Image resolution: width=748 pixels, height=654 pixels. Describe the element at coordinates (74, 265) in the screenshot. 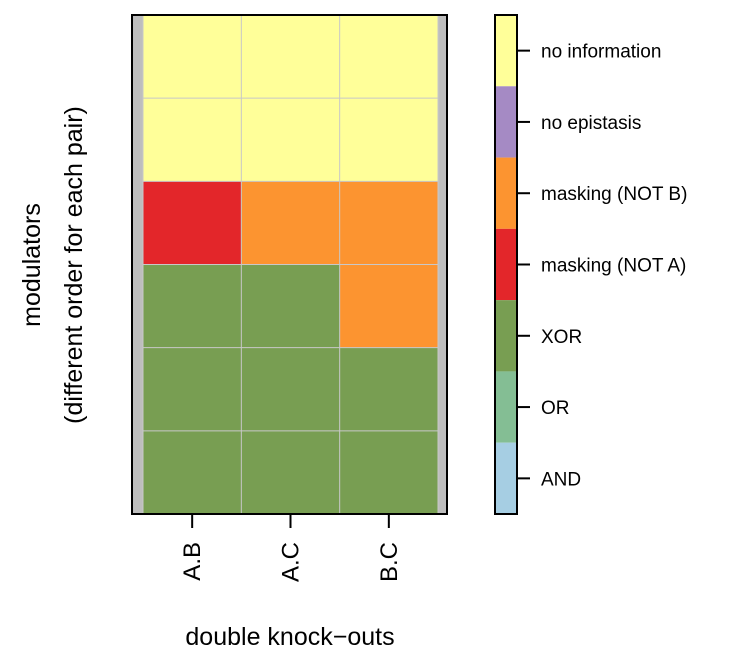

I see `y-axis-title-line-2: (different order for each pair)` at that location.